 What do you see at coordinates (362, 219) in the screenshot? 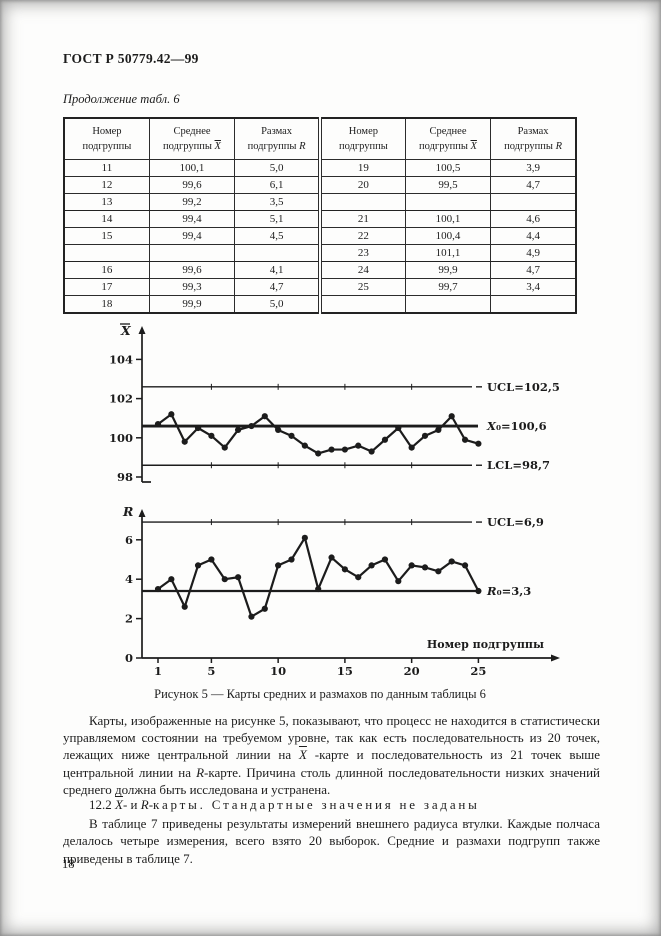
I see `table-cell: 21` at bounding box center [362, 219].